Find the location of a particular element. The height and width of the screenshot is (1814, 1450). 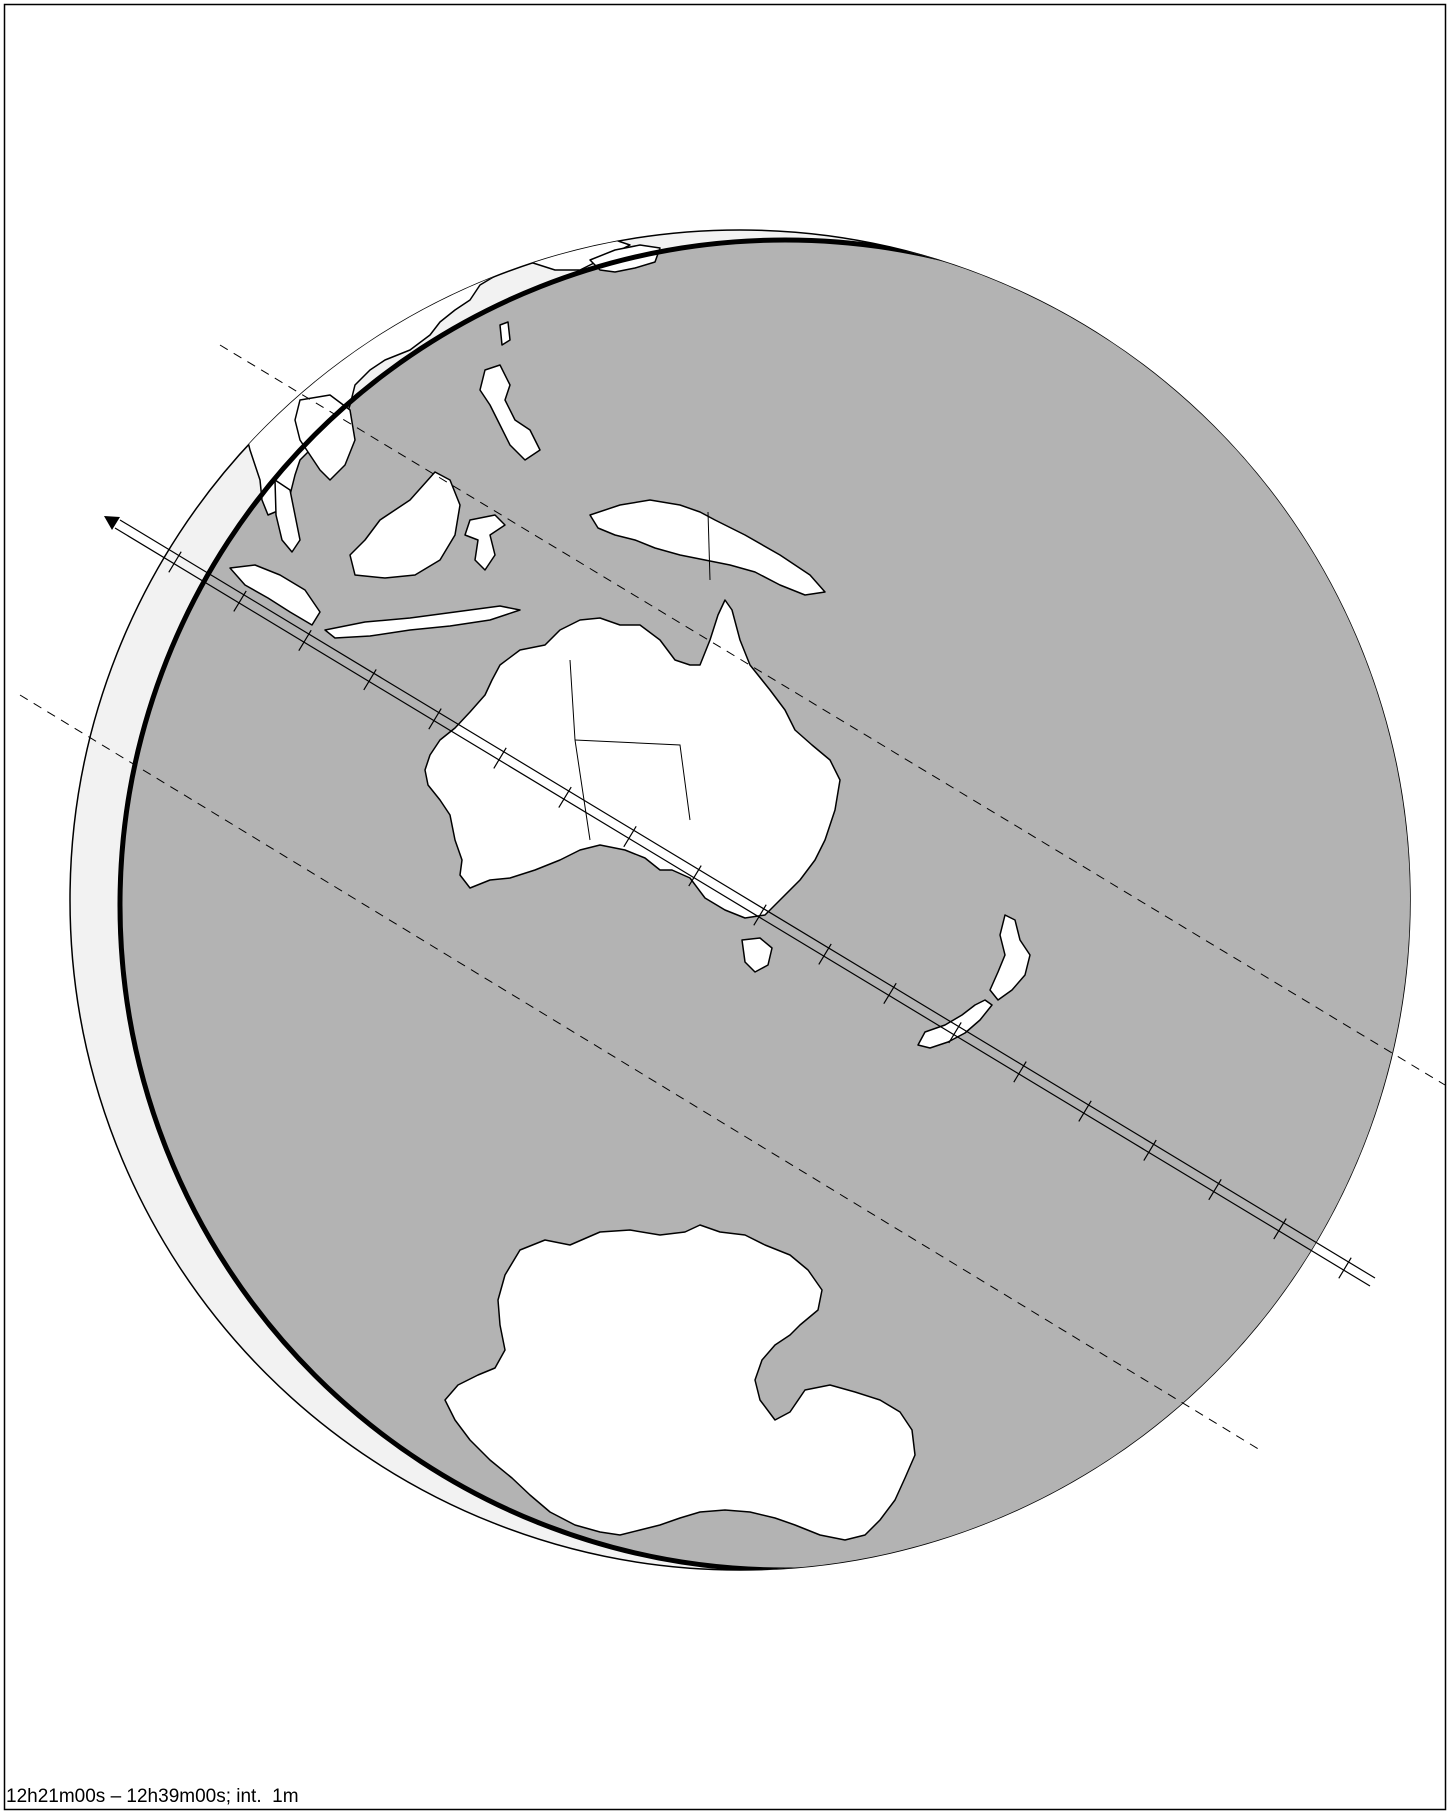

nt-qld-border is located at coordinates (632, 780).